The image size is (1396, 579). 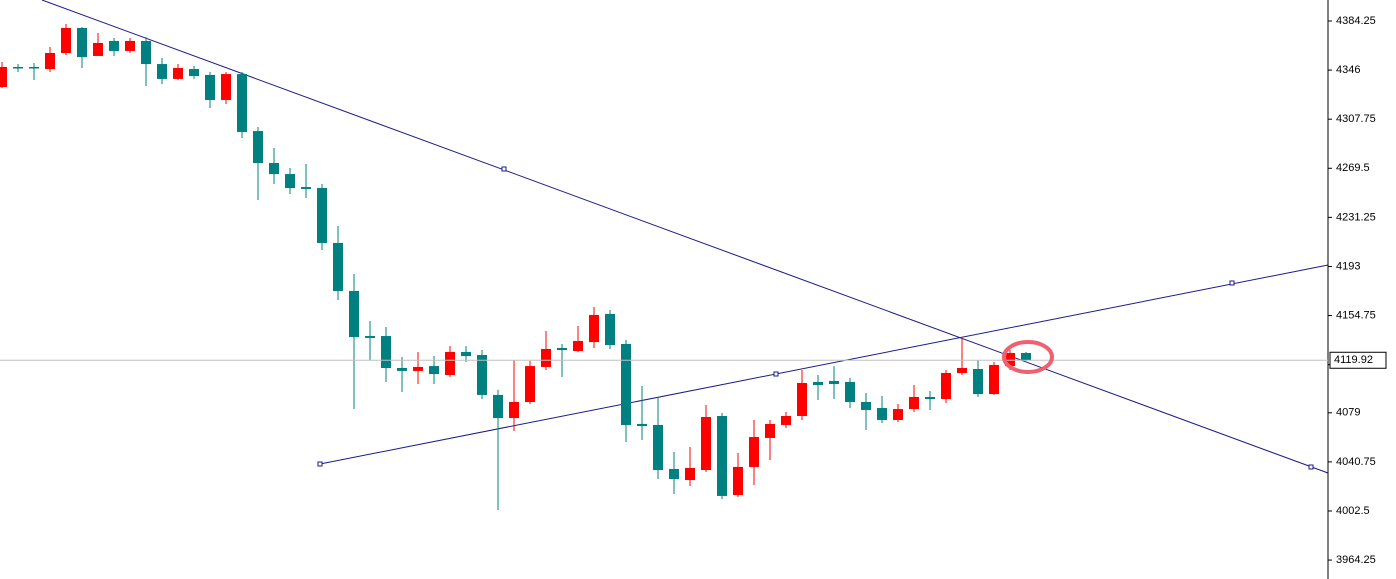 I want to click on y-tick-label: 4040.75, so click(x=1356, y=462).